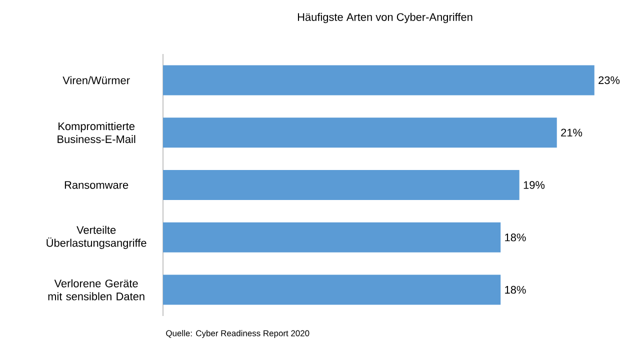  Describe the element at coordinates (571, 132) in the screenshot. I see `data-label: 21%` at that location.